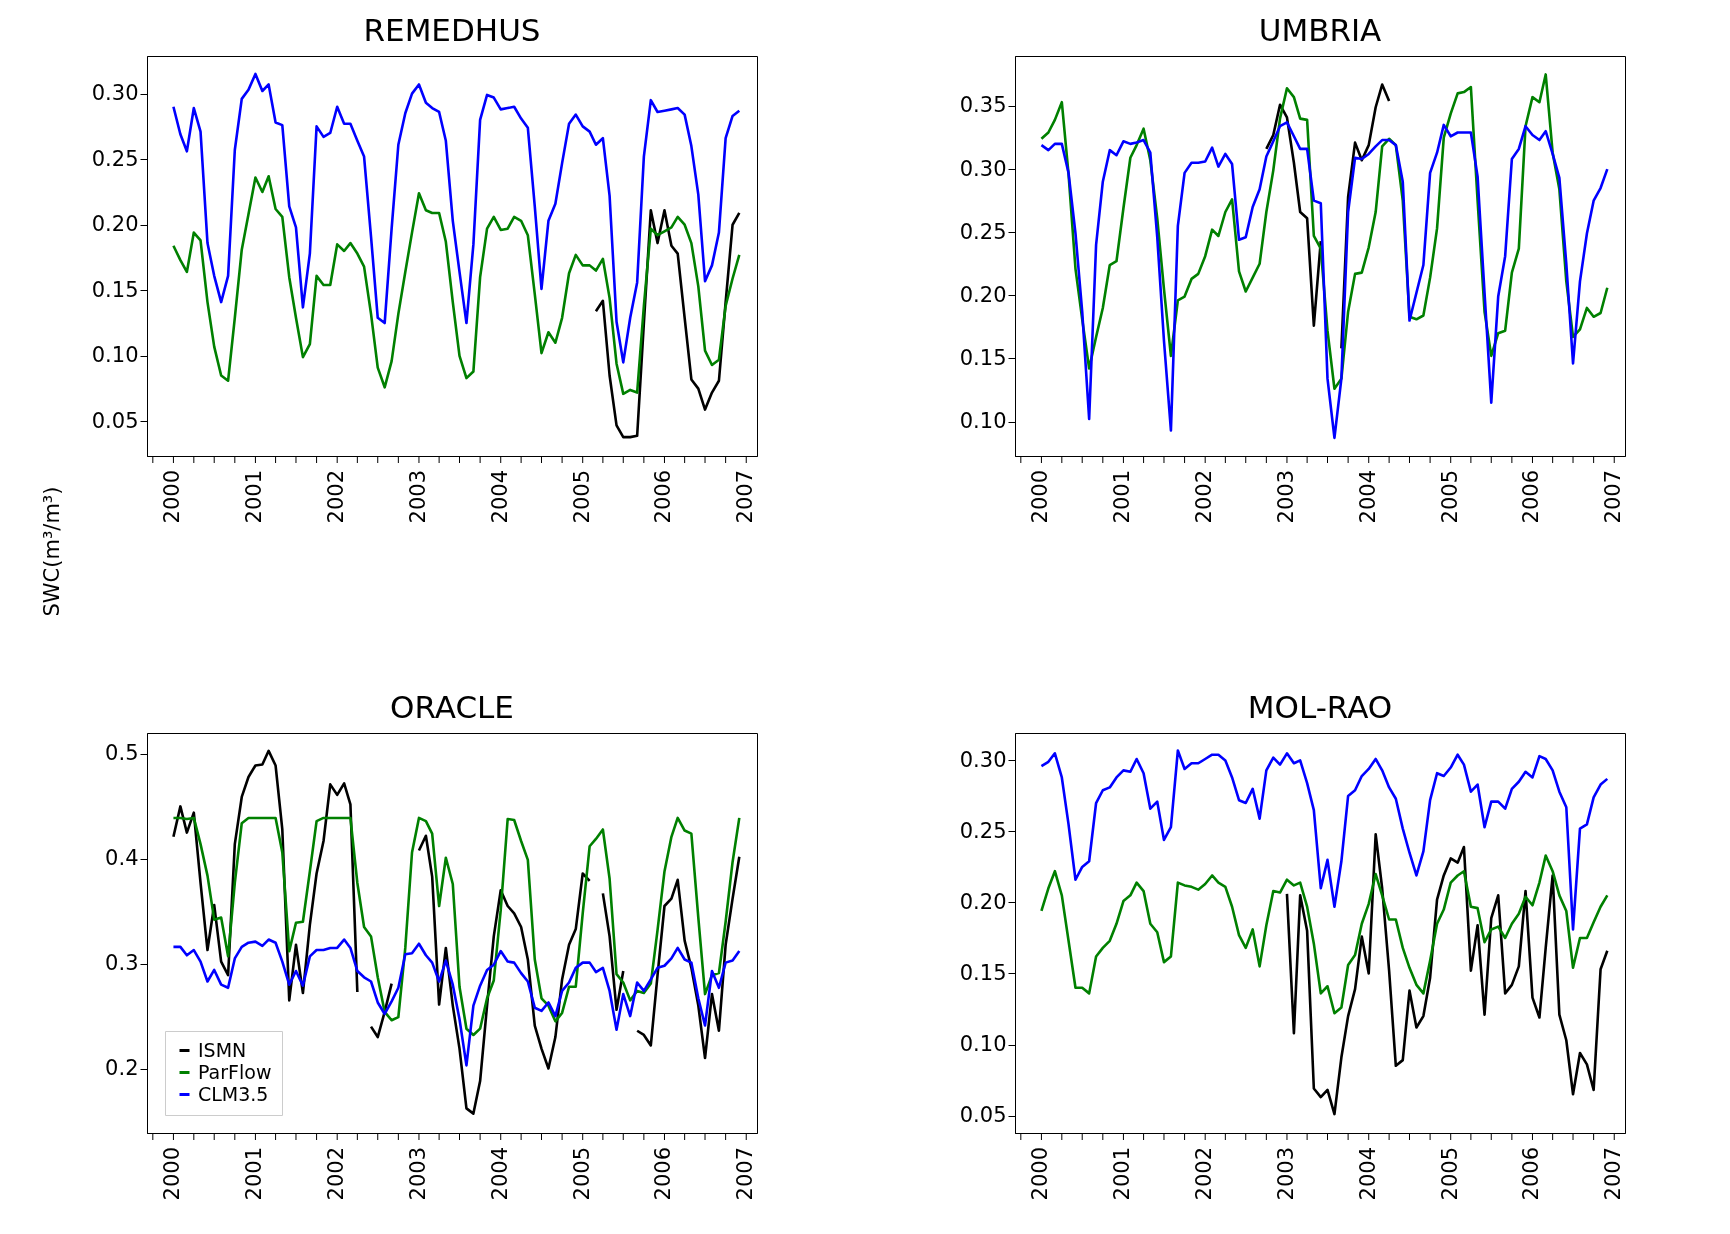  What do you see at coordinates (983, 105) in the screenshot?
I see `y-tick-label: 0.35` at bounding box center [983, 105].